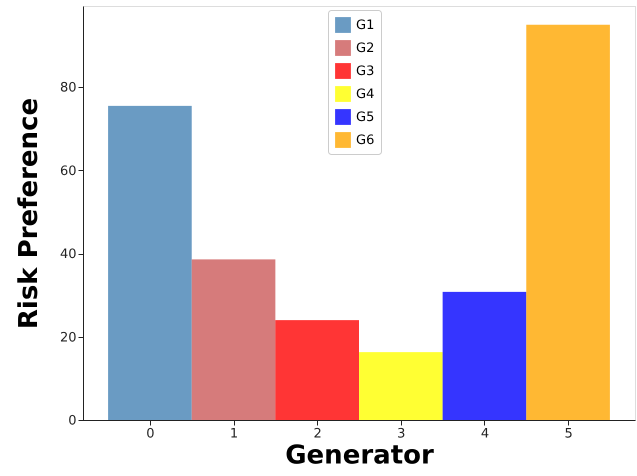 This screenshot has width=637, height=476. Describe the element at coordinates (29, 214) in the screenshot. I see `y-axis-title: Risk Preference` at that location.